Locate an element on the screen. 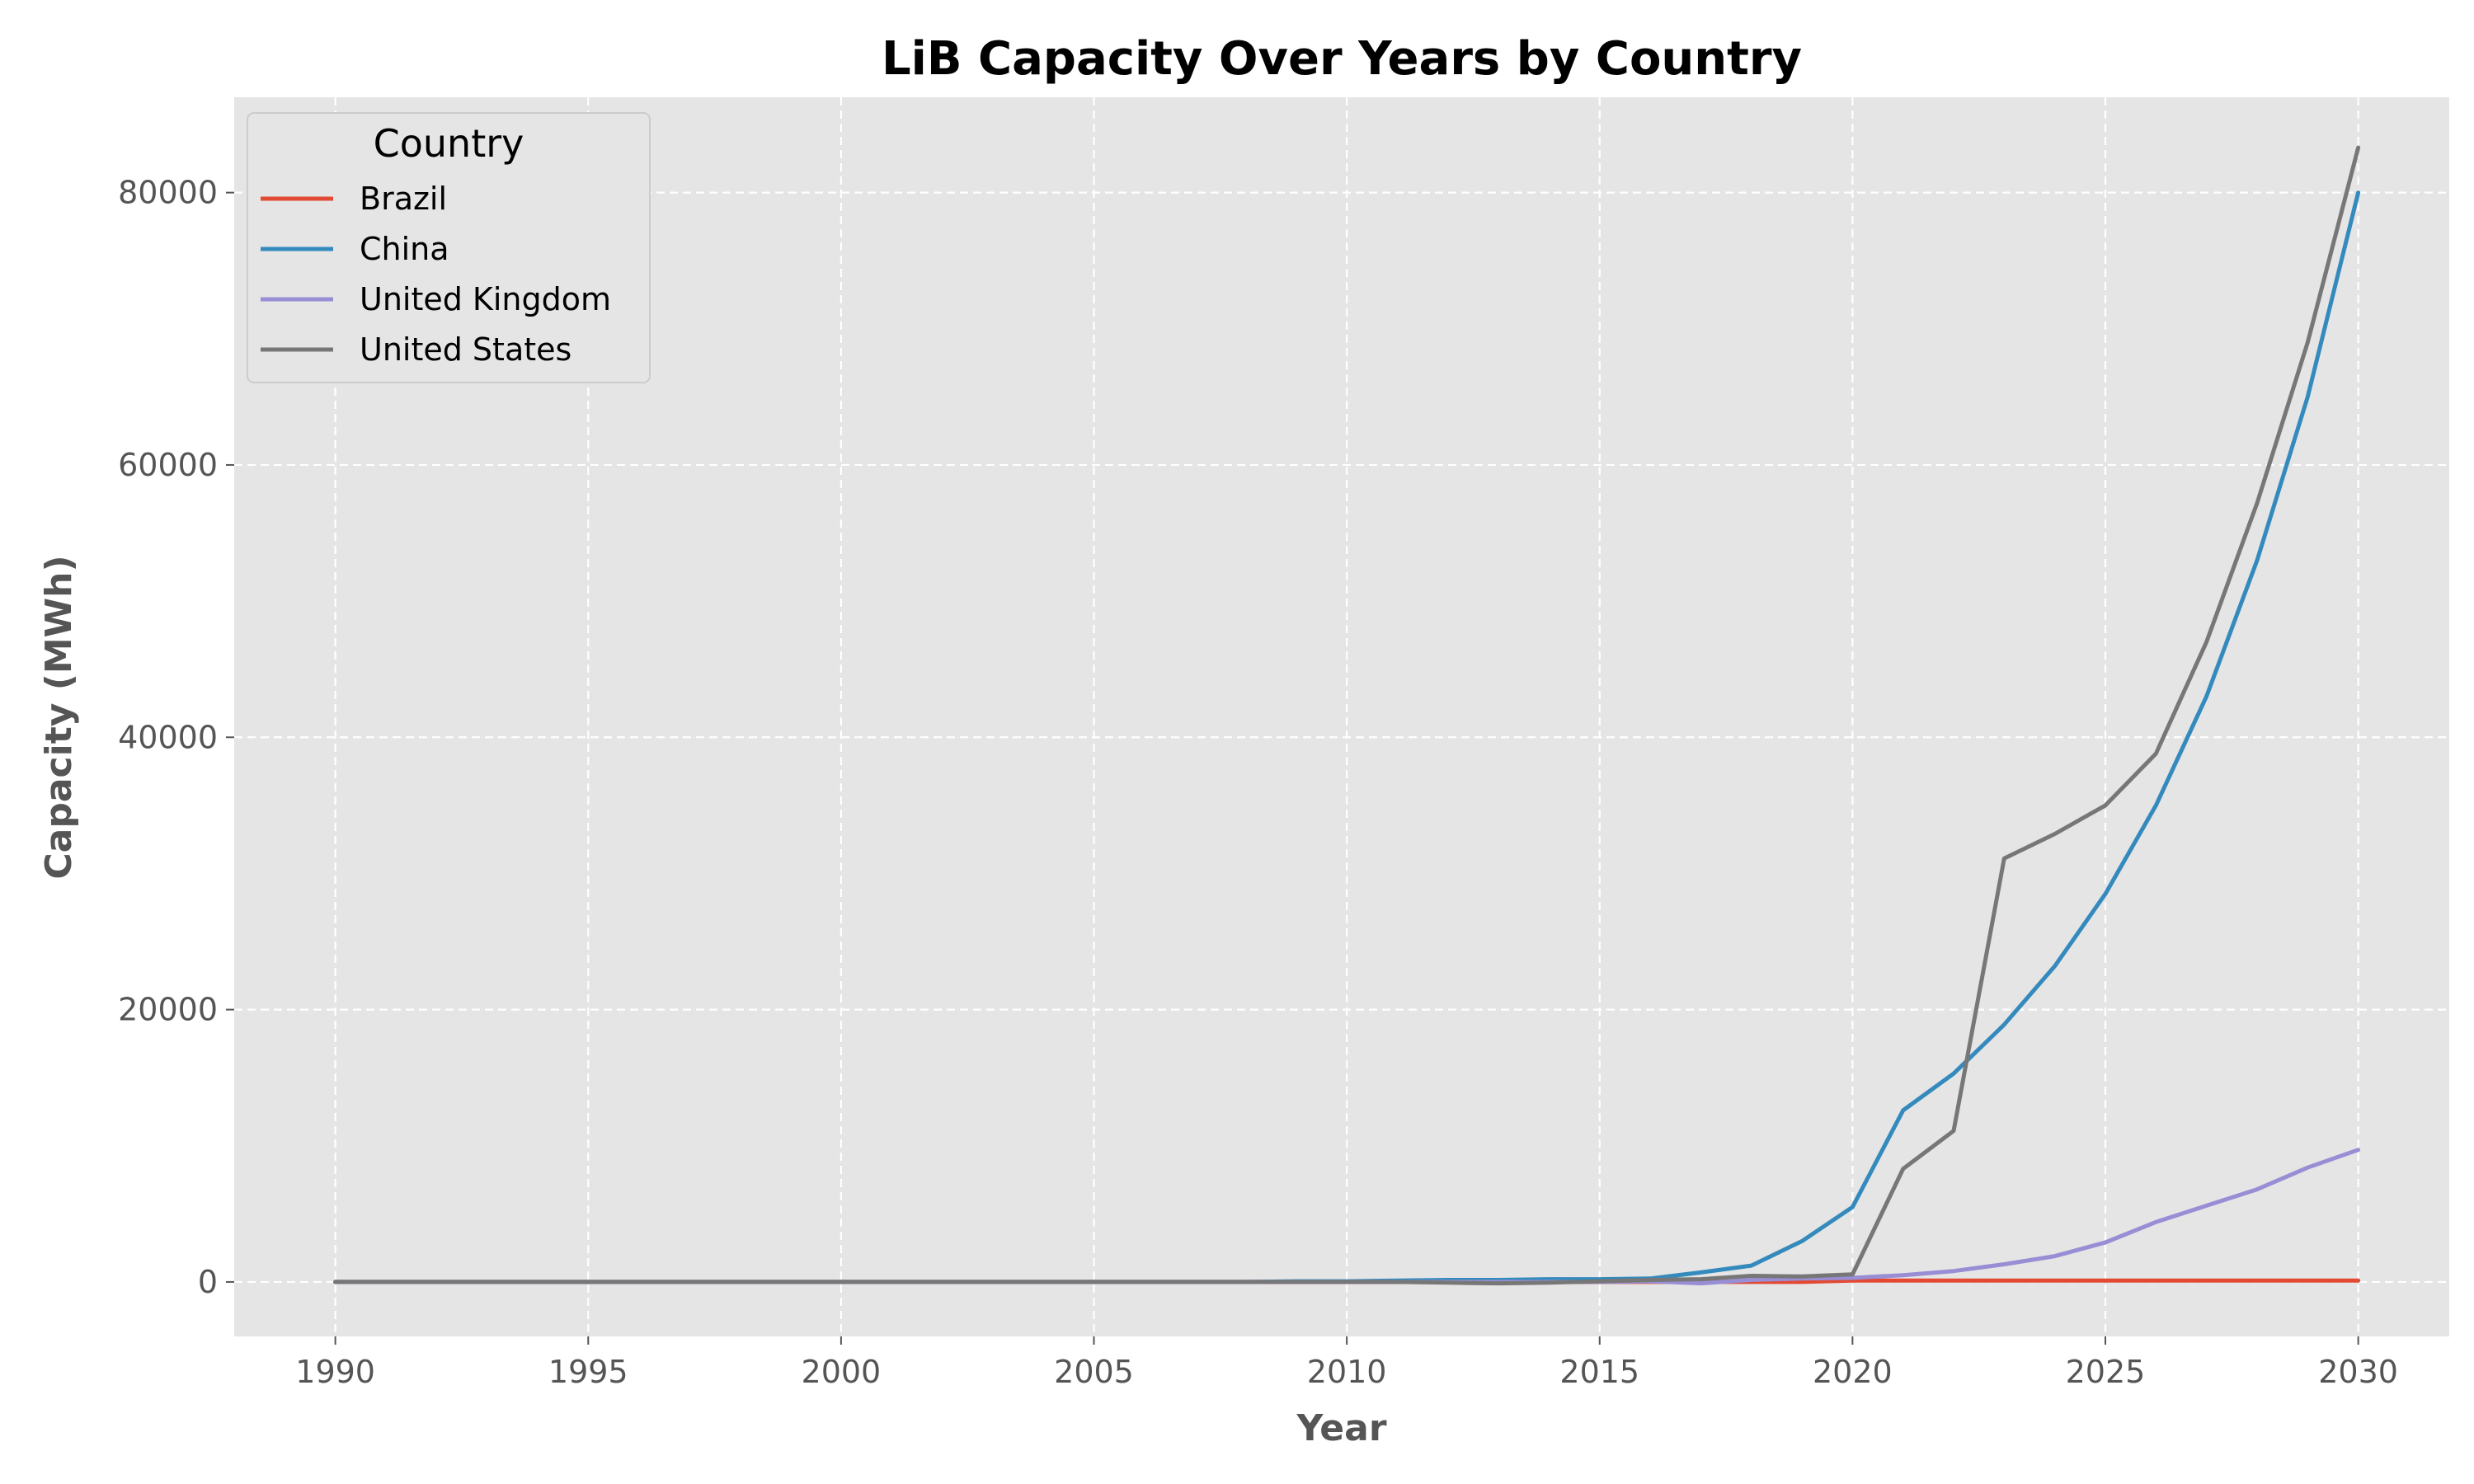 Image resolution: width=2474 pixels, height=1484 pixels. y-tick-label: 60000 is located at coordinates (168, 465).